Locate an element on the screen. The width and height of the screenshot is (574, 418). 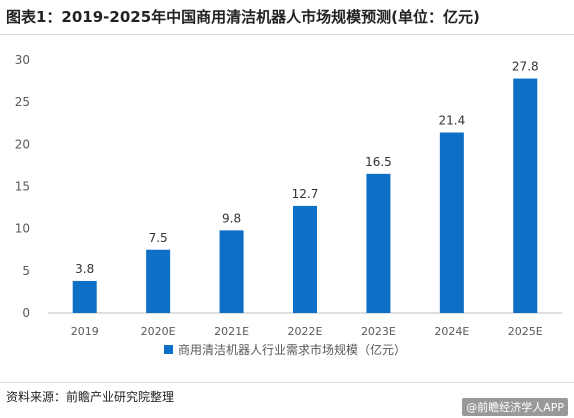
x-tick-label: 2021E is located at coordinates (231, 331).